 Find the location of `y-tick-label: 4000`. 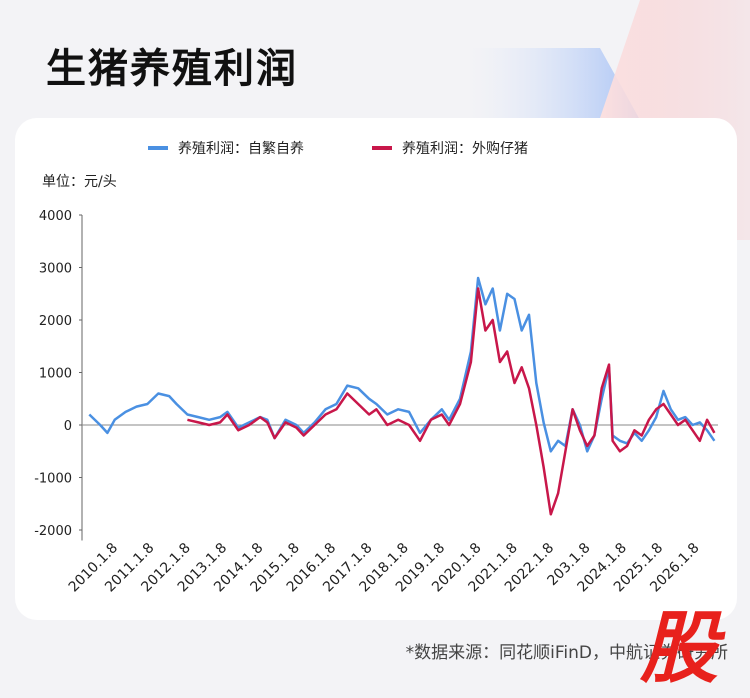

y-tick-label: 4000 is located at coordinates (55, 216).